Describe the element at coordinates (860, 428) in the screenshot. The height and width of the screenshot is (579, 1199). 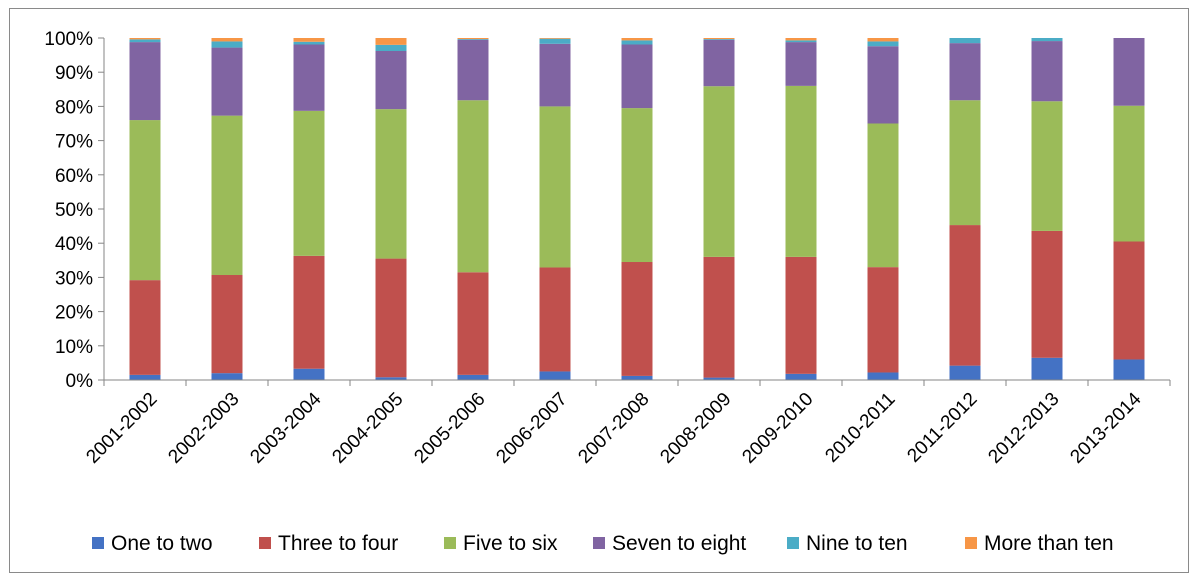
I see `x-tick-label: 2010-2011` at that location.